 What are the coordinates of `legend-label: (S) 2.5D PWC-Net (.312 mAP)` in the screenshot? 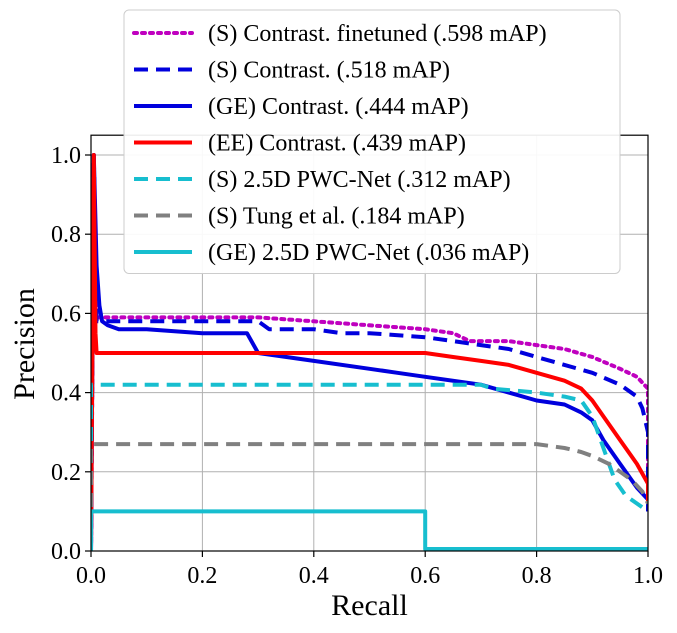 It's located at (359, 180).